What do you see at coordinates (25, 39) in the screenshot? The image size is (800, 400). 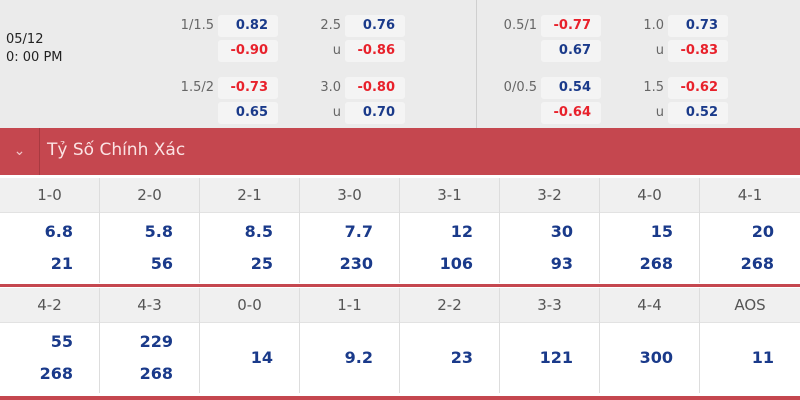 I see `match-date: 05/12` at bounding box center [25, 39].